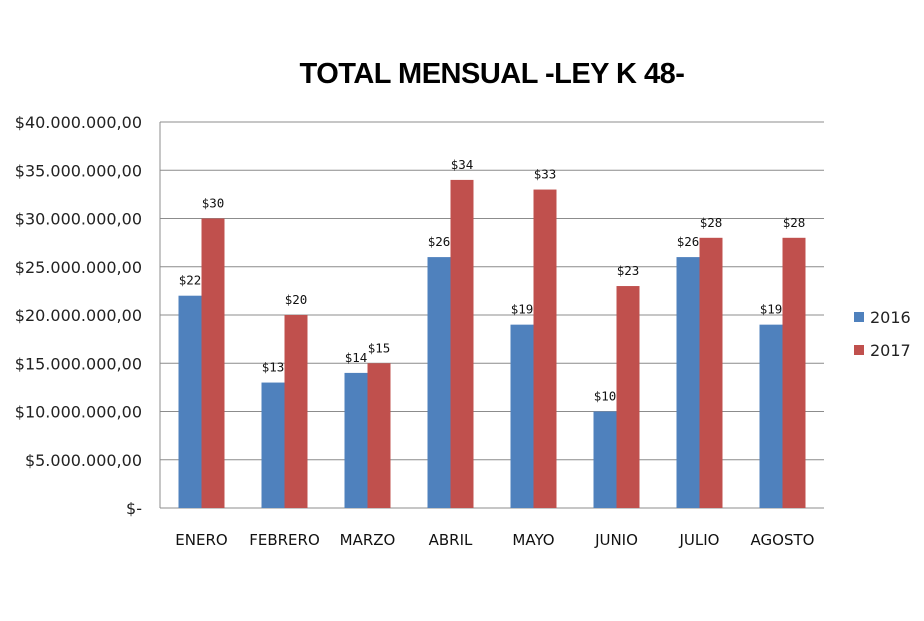 This screenshot has width=924, height=621. Describe the element at coordinates (213, 203) in the screenshot. I see `data-label: $30` at that location.